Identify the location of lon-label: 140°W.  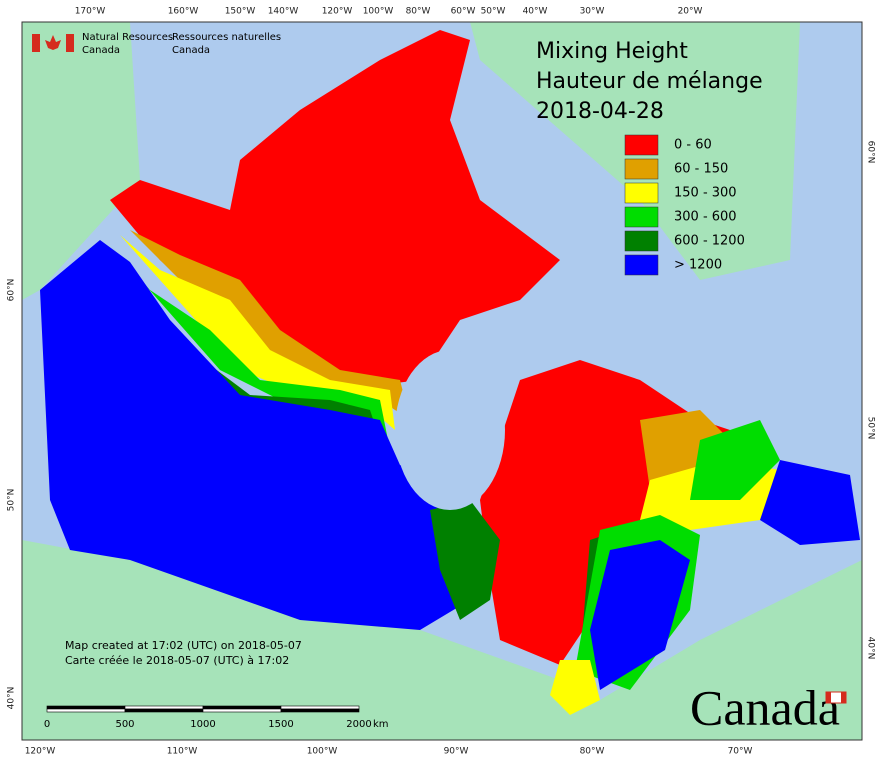
(283, 12).